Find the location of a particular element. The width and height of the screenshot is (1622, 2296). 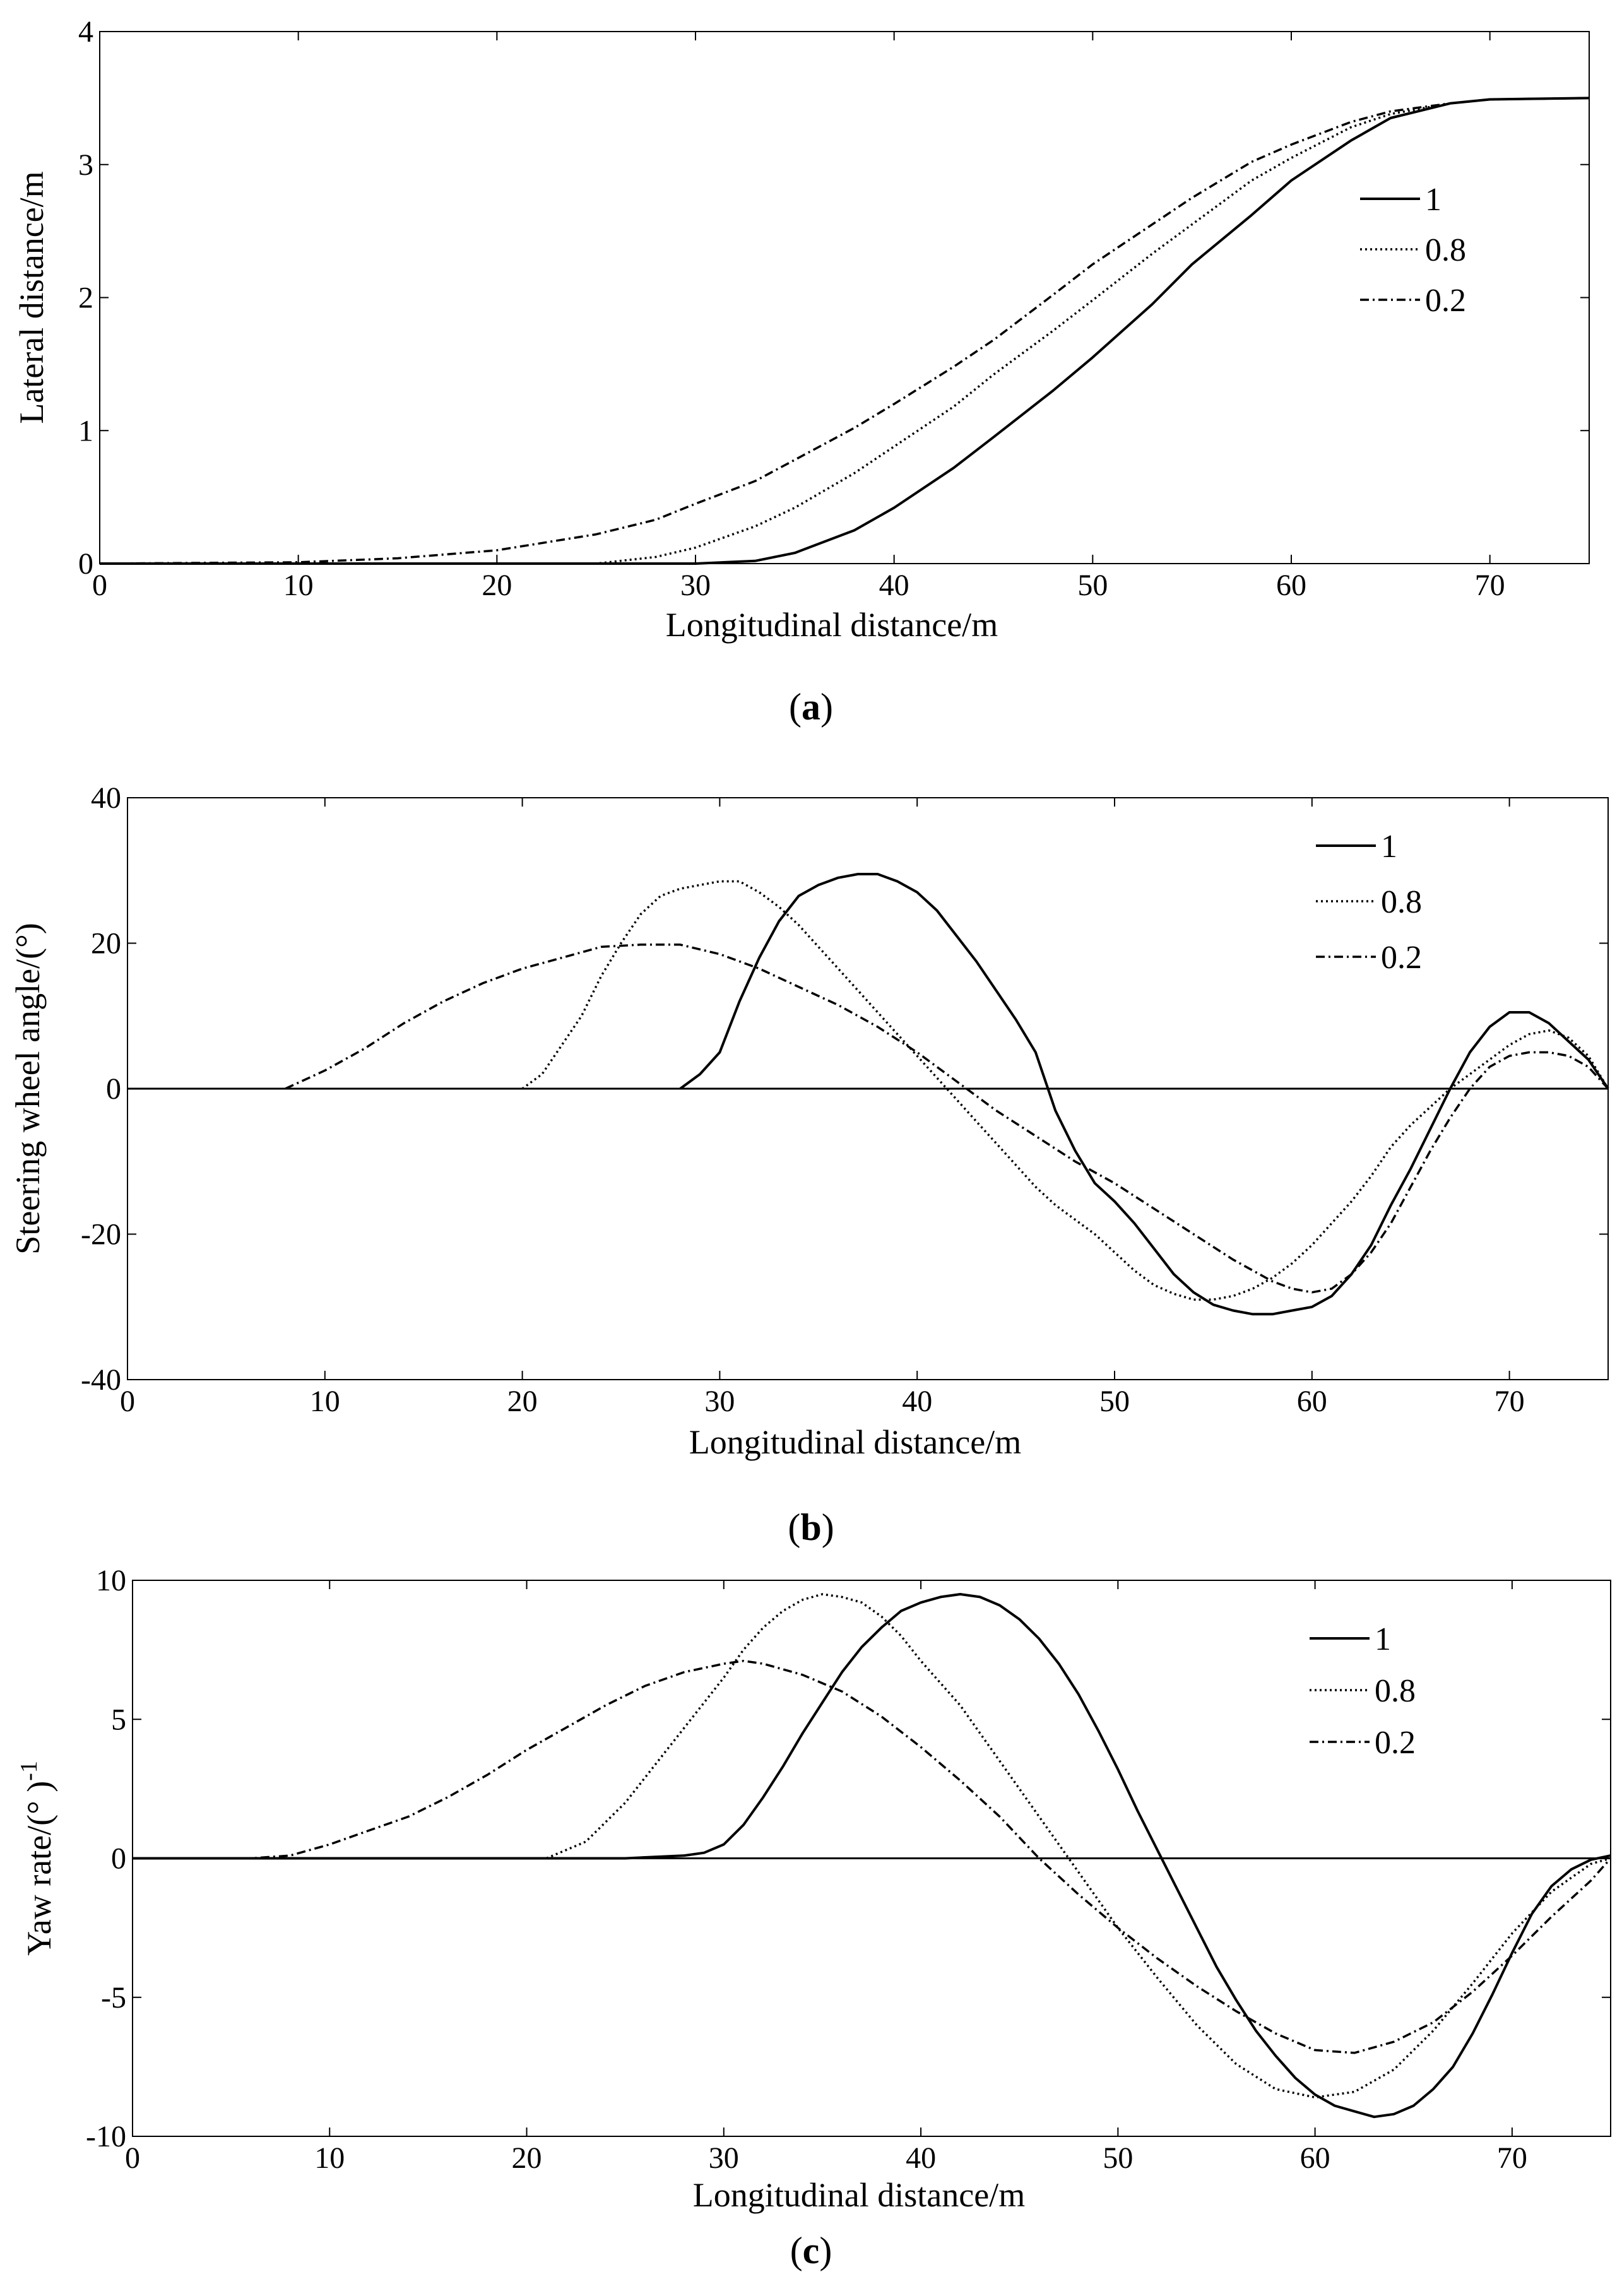

y-tick-label: -5 is located at coordinates (113, 1998).